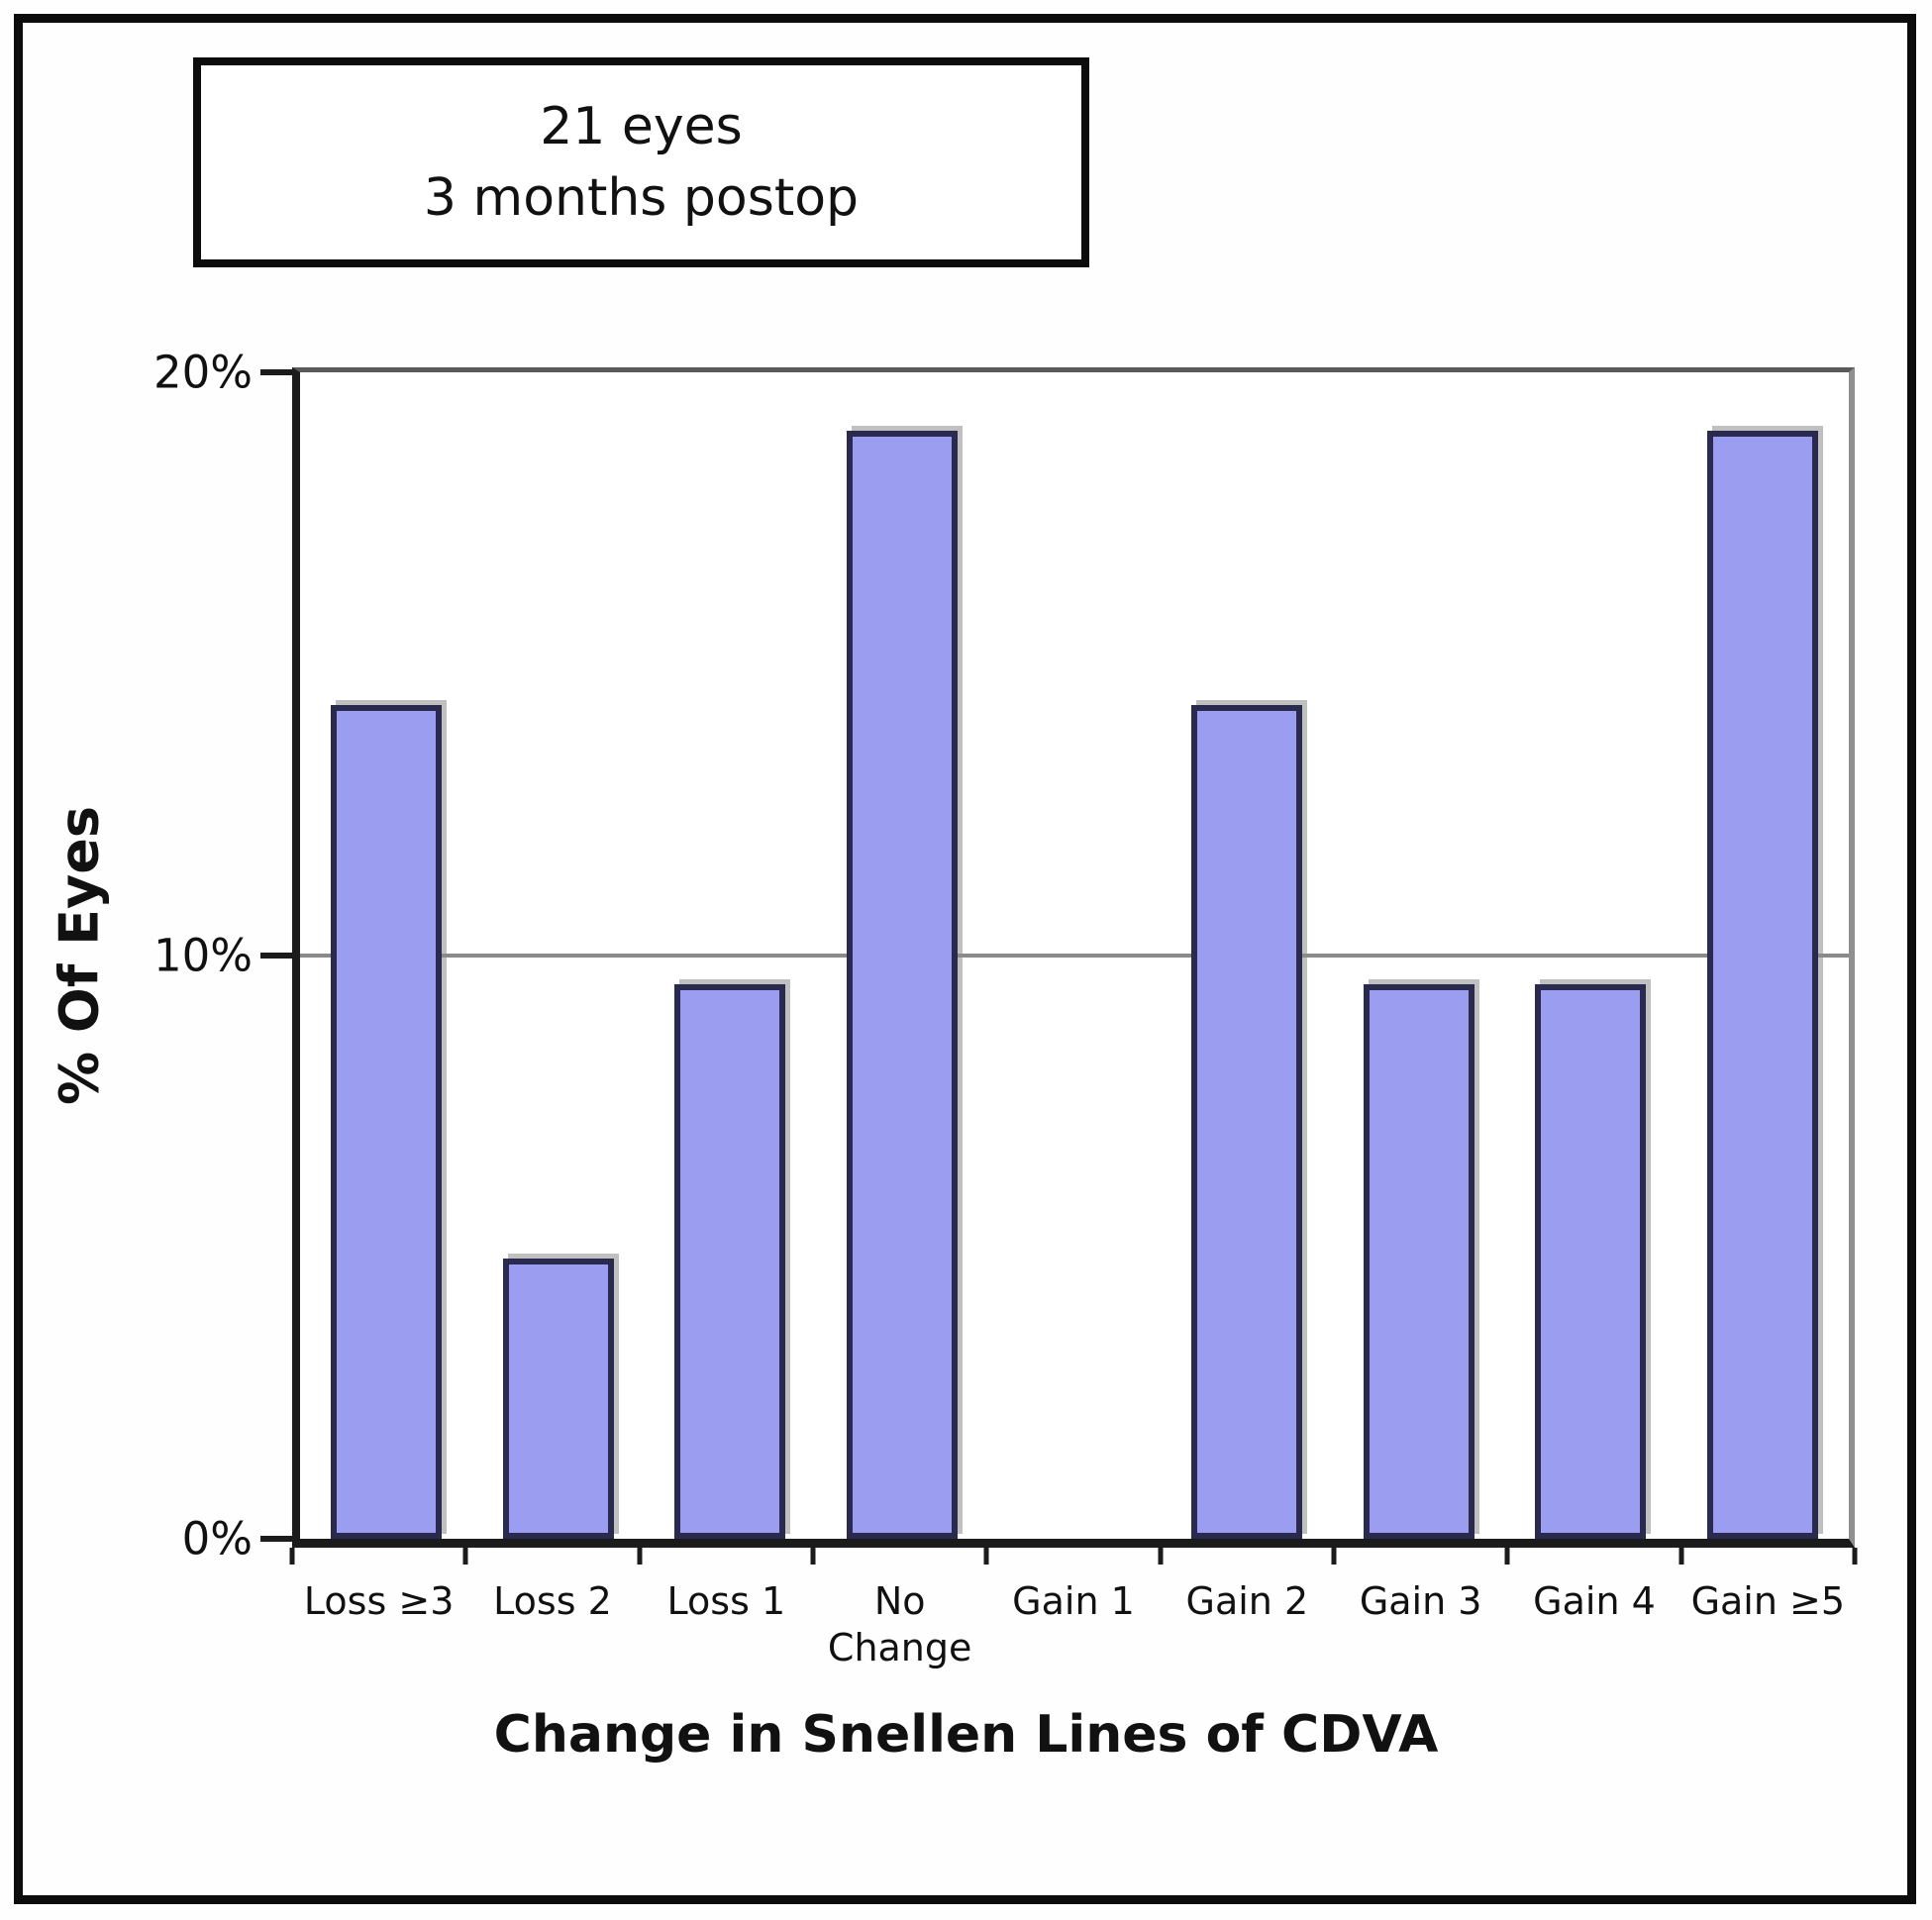 The height and width of the screenshot is (1920, 1932). I want to click on y-tick-mark-10%, so click(276, 956).